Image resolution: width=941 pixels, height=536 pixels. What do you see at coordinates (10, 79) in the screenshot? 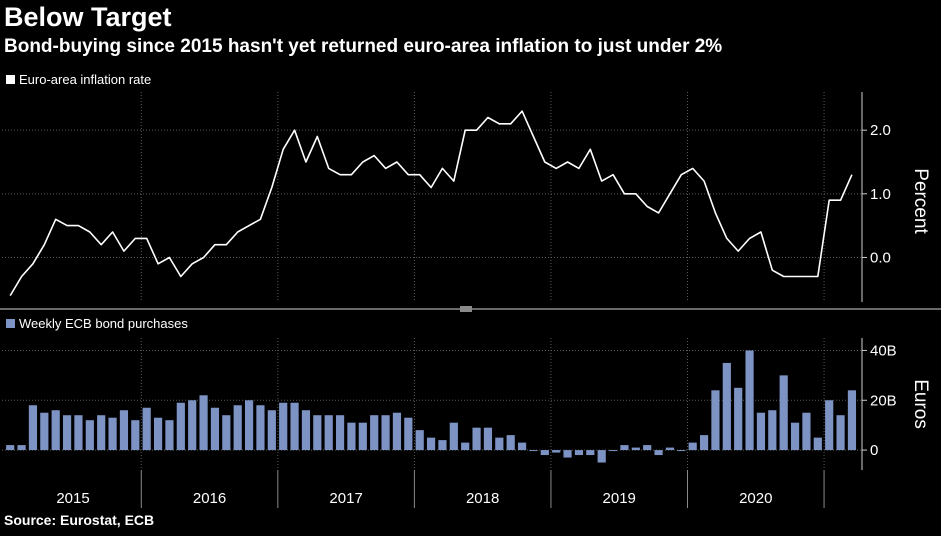
I see `legend-inflation-swatch` at bounding box center [10, 79].